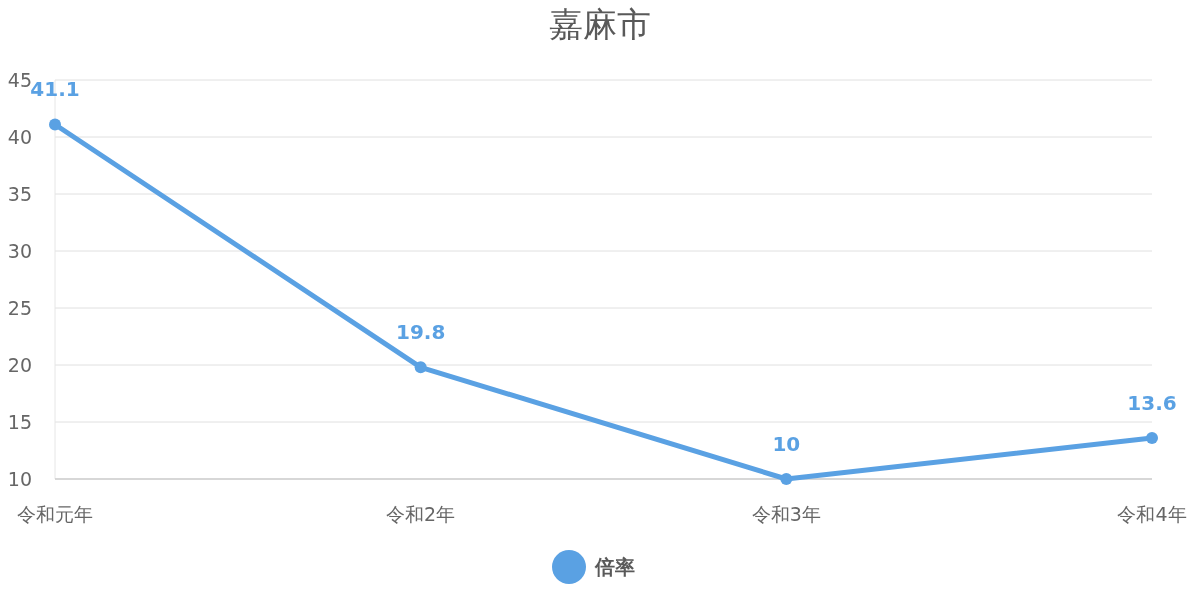 The height and width of the screenshot is (600, 1200). What do you see at coordinates (55, 514) in the screenshot?
I see `x-tick-label: 令和元年` at bounding box center [55, 514].